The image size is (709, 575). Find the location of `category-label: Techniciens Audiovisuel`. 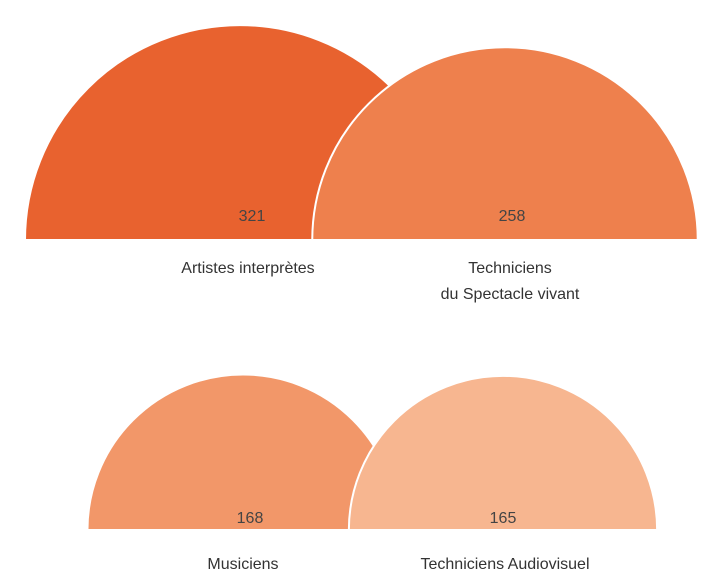

category-label: Techniciens Audiovisuel is located at coordinates (505, 564).